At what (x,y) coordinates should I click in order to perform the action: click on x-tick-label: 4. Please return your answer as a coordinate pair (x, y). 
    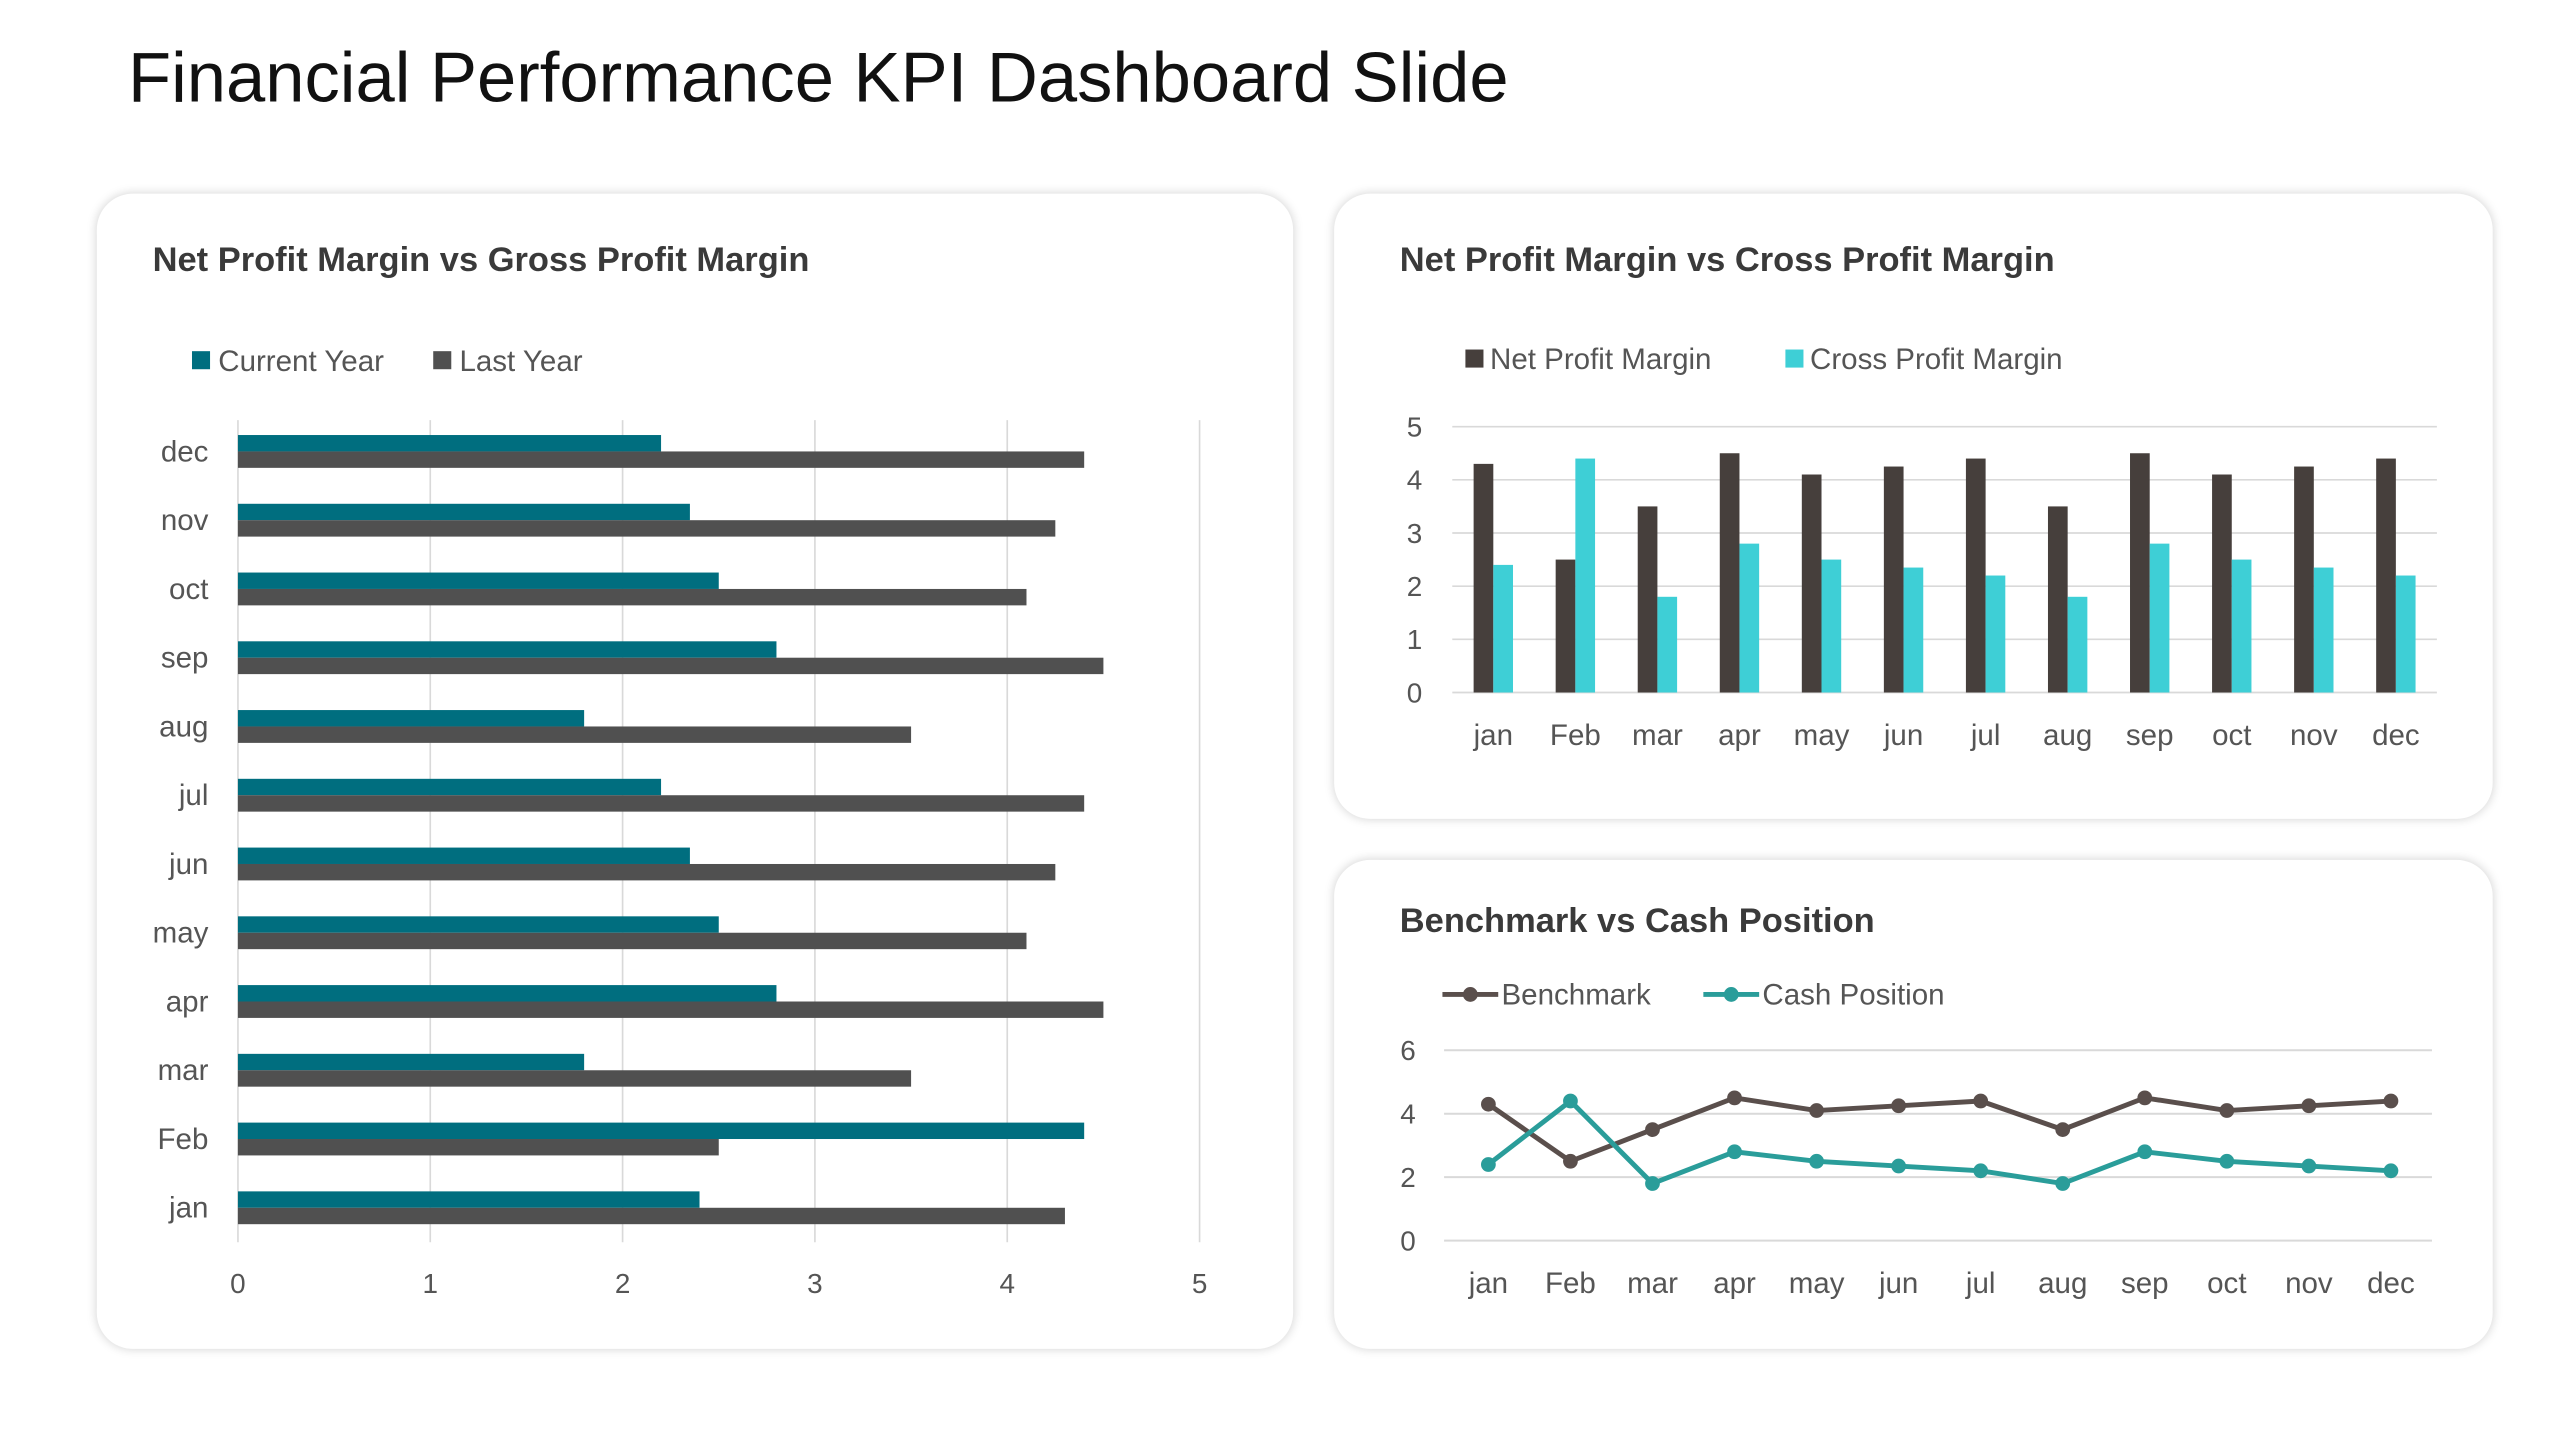
    Looking at the image, I should click on (1007, 1283).